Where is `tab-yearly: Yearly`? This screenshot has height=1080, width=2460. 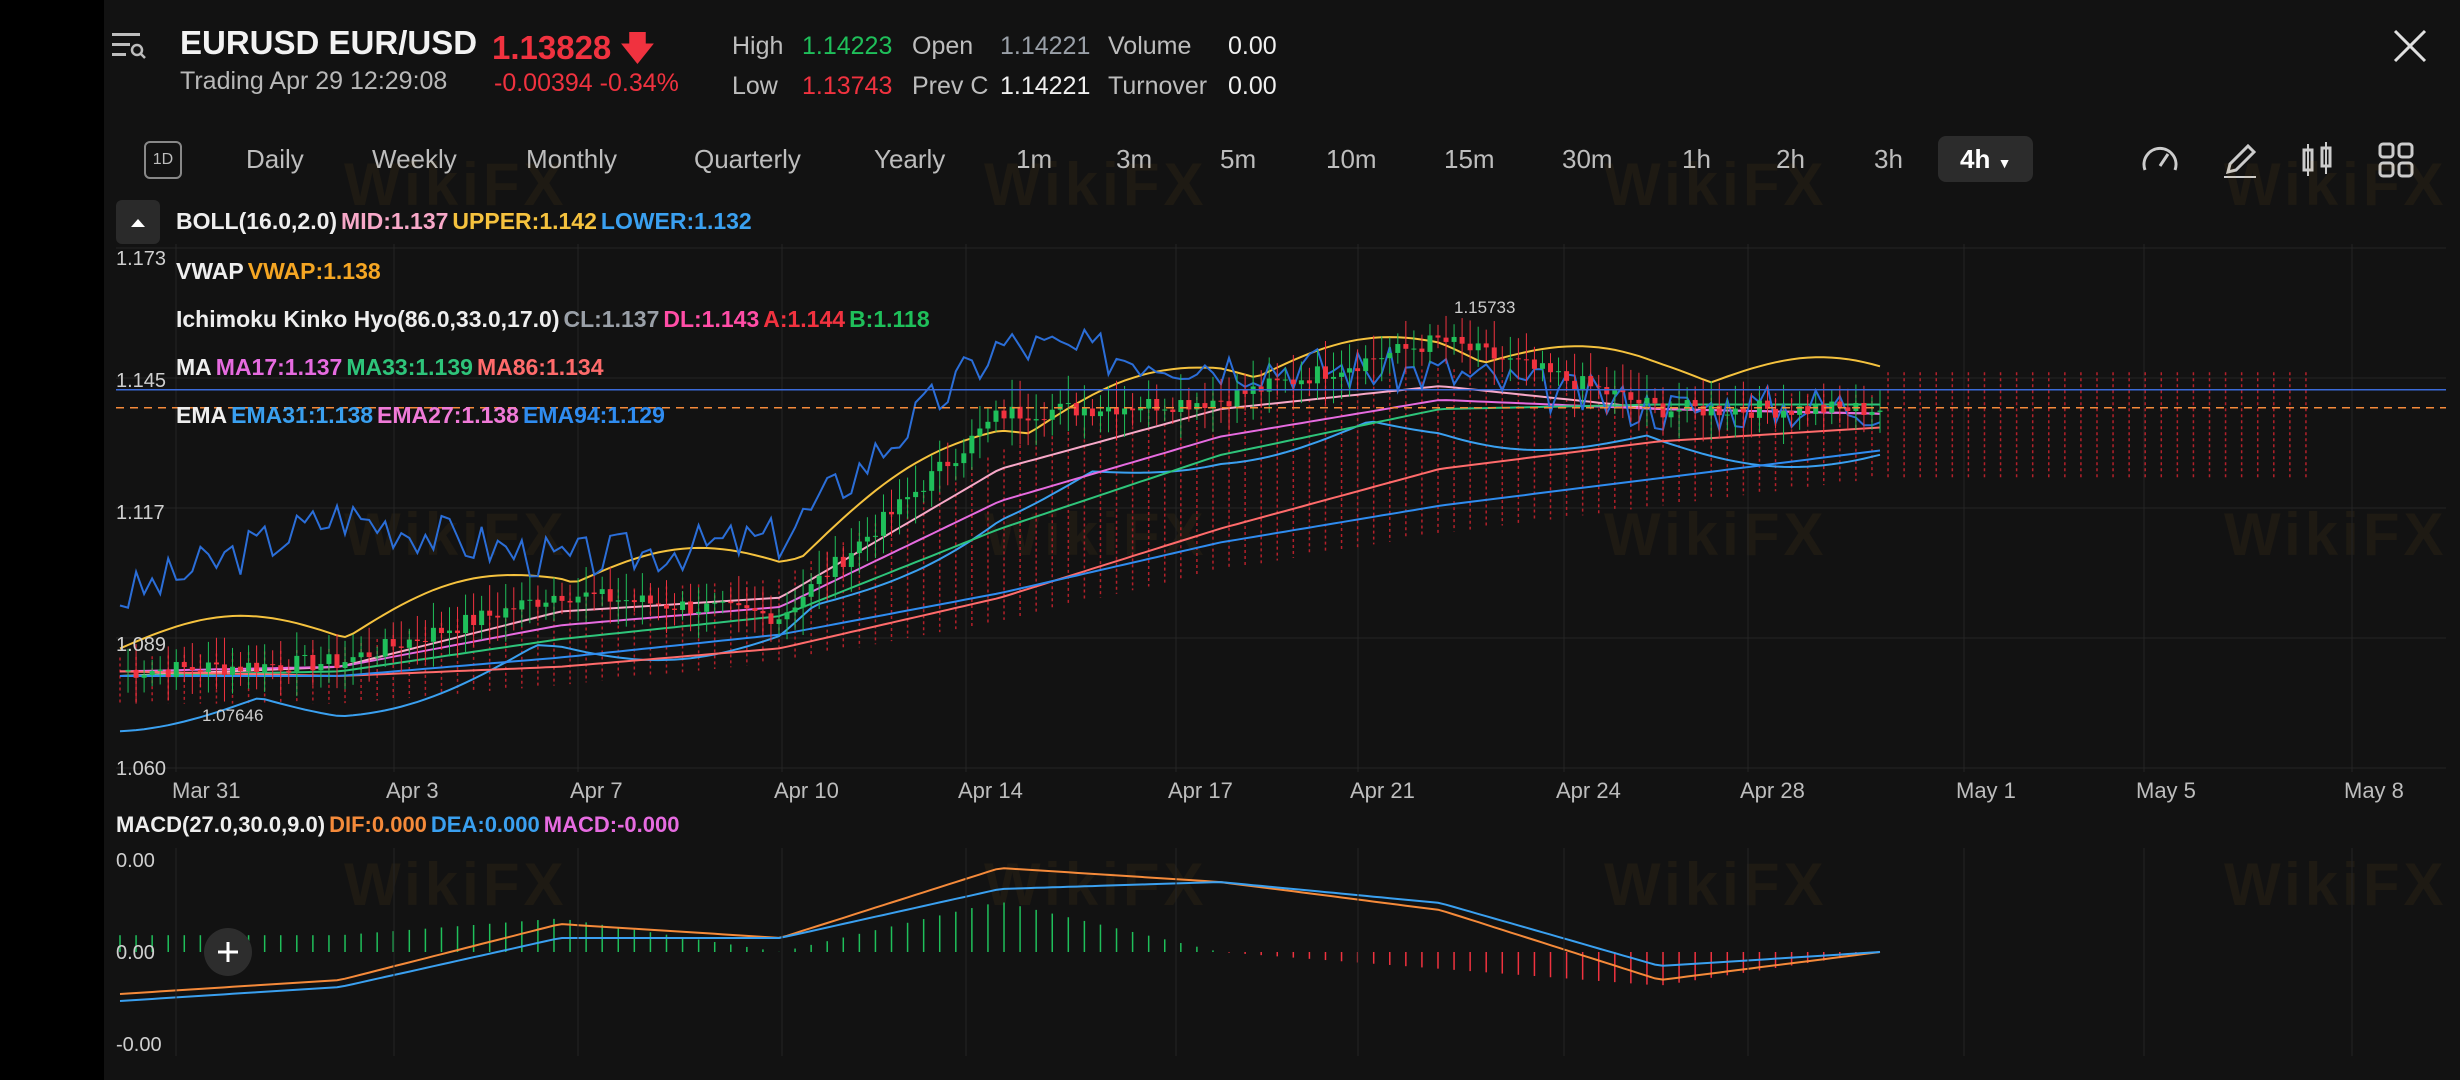 tab-yearly: Yearly is located at coordinates (910, 159).